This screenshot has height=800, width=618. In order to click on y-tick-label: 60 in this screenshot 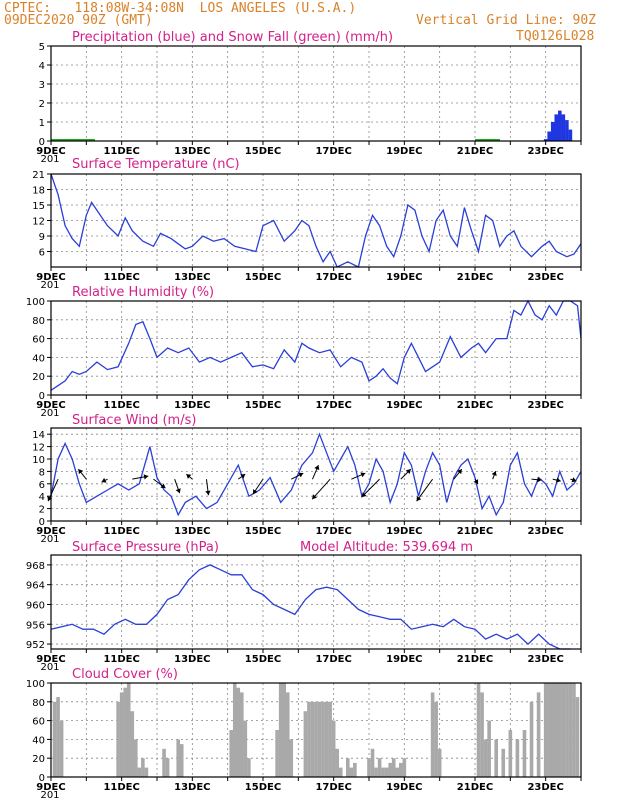, I will do `click(38, 722)`.